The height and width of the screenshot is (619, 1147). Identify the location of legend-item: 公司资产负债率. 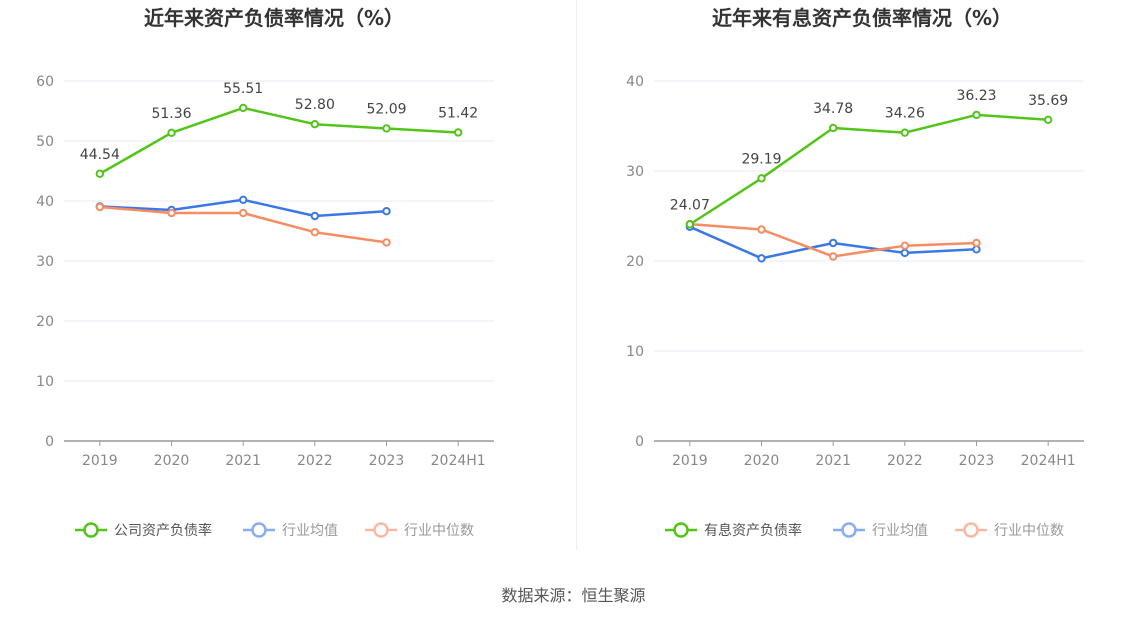
(143, 530).